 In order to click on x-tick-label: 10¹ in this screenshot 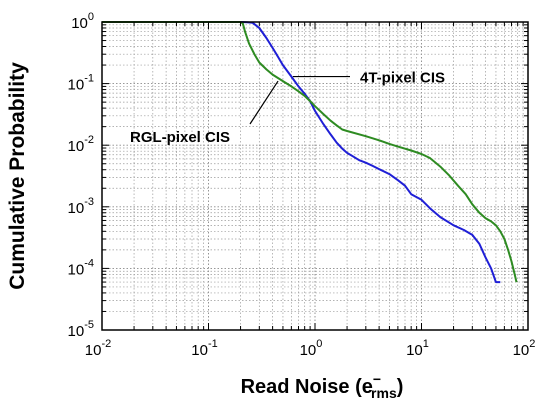, I will do `click(417, 348)`.